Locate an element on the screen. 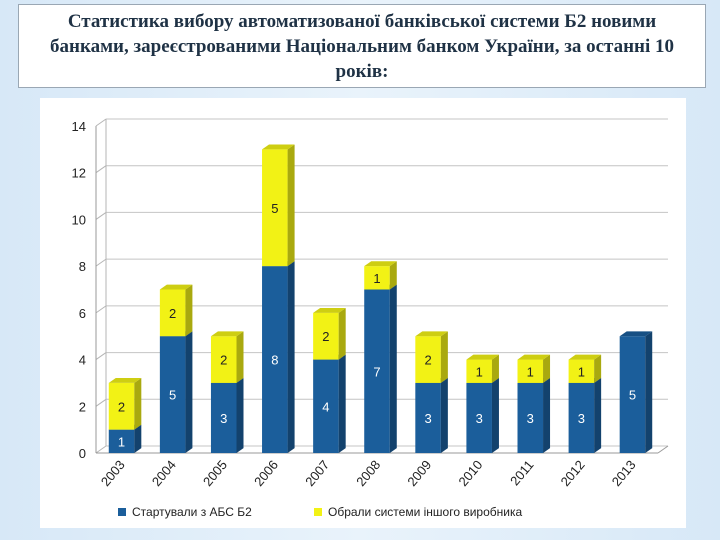 The image size is (720, 540). x-tick-label: 2011 is located at coordinates (521, 472).